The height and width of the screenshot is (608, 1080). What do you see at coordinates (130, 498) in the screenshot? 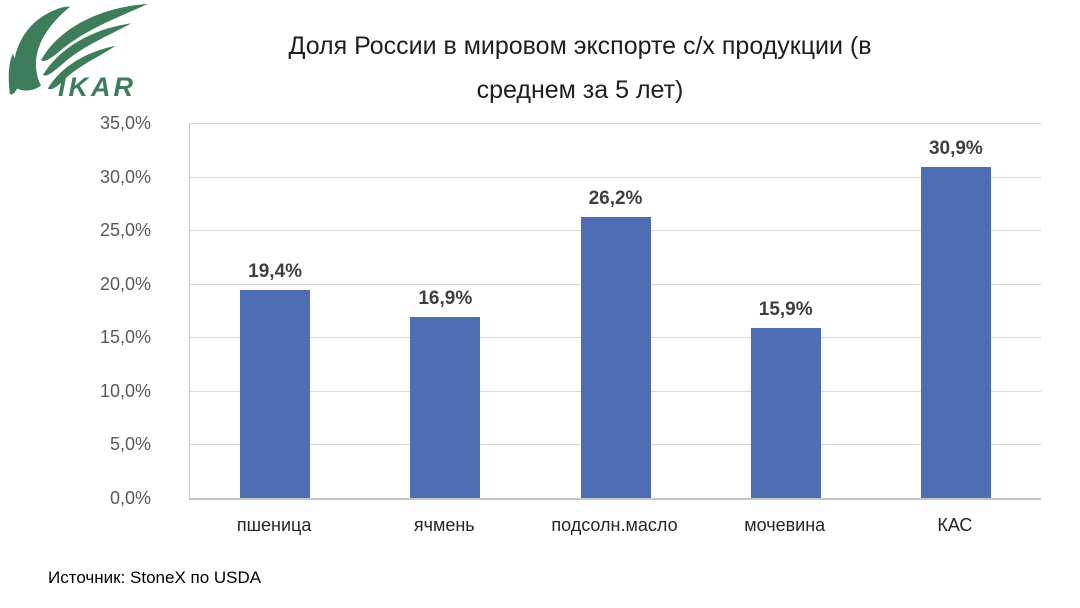
I see `y-axis-tick-label: 0,0%` at bounding box center [130, 498].